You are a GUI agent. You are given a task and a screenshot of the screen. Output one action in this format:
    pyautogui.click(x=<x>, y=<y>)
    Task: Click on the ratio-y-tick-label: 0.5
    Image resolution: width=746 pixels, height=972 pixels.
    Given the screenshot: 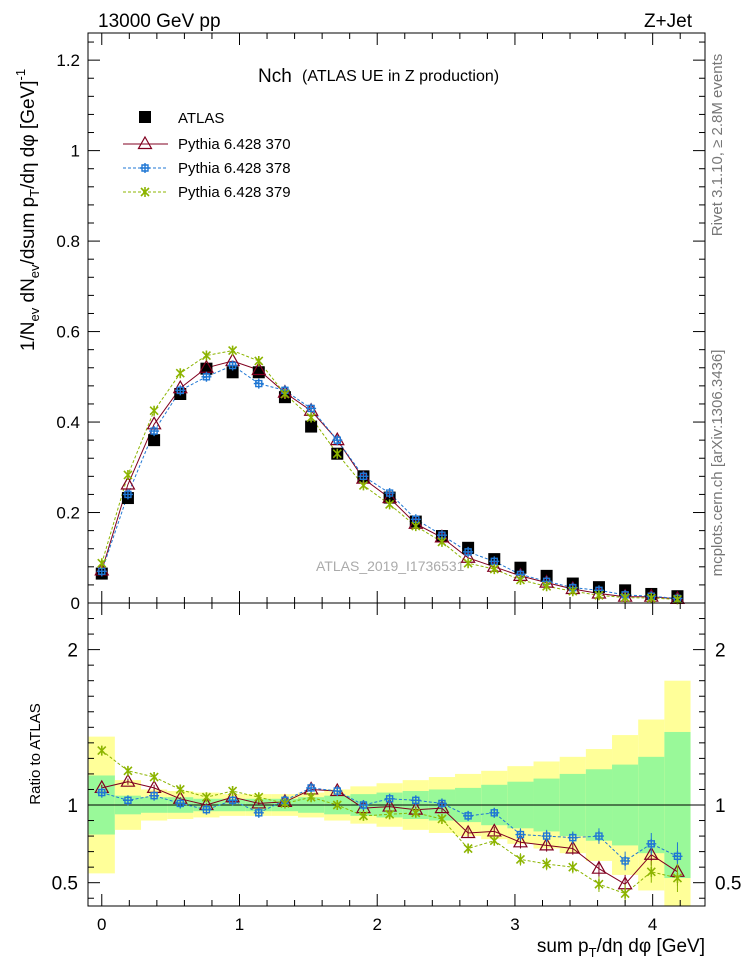 What is the action you would take?
    pyautogui.click(x=65, y=884)
    